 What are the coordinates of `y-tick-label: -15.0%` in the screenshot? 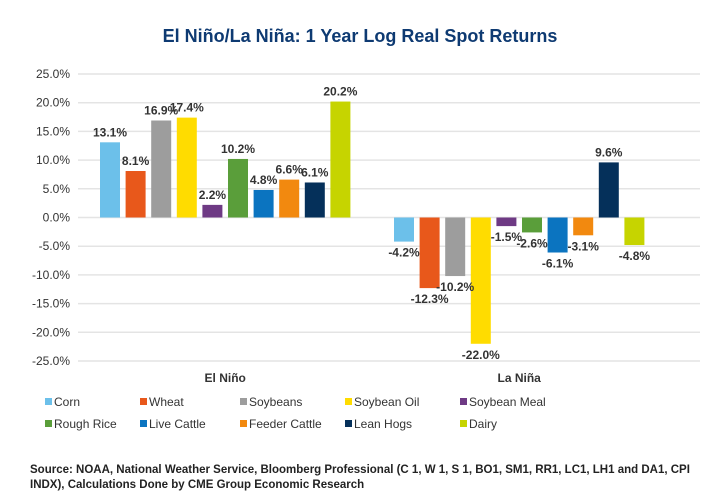 It's located at (51, 304).